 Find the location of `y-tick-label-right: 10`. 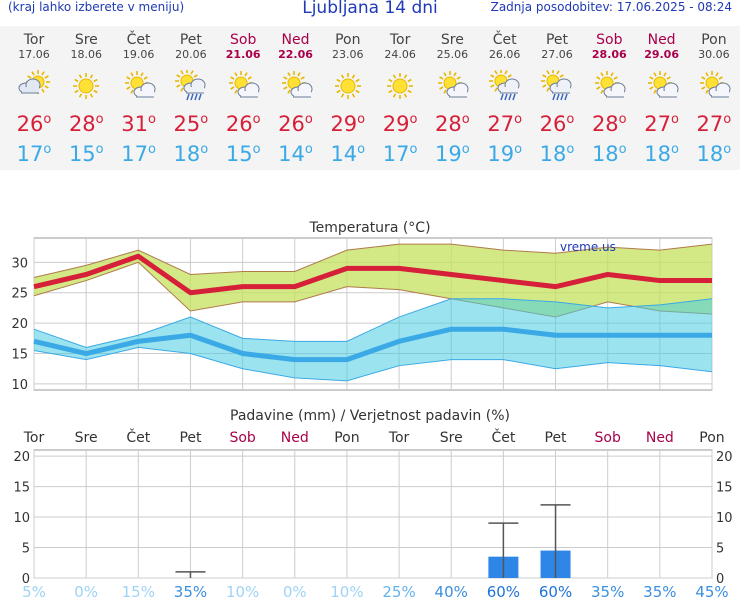

y-tick-label-right: 10 is located at coordinates (724, 518).